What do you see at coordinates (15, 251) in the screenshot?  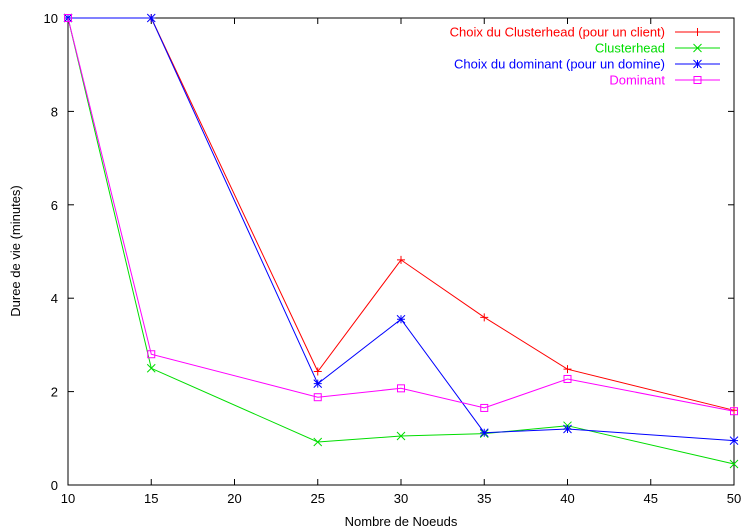 I see `y-axis-title: Duree de vie (minutes)` at bounding box center [15, 251].